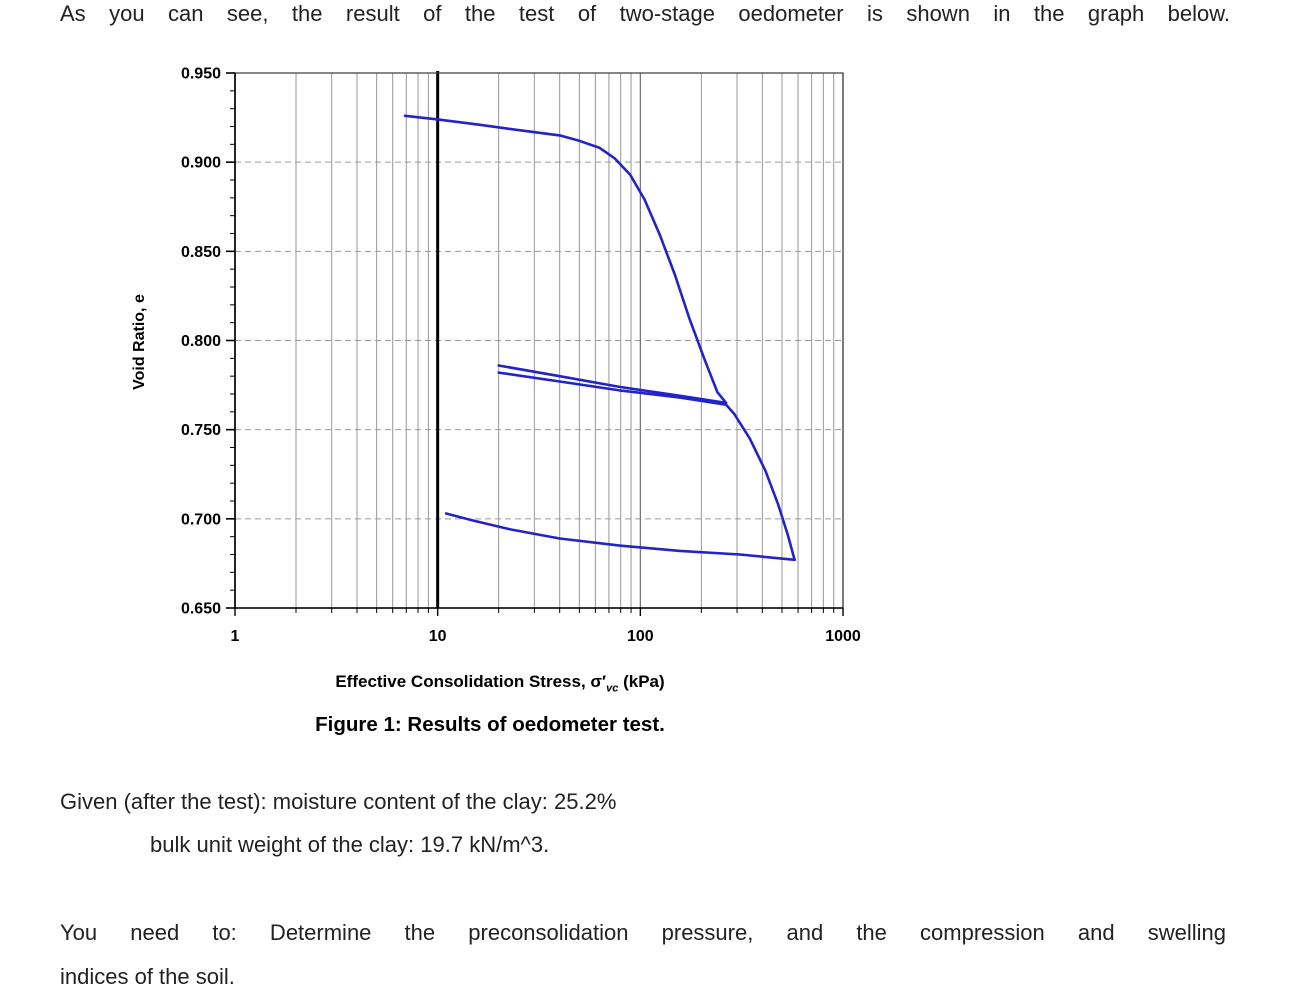 This screenshot has height=1006, width=1296. Describe the element at coordinates (201, 252) in the screenshot. I see `y-tick-label: 0.850` at that location.